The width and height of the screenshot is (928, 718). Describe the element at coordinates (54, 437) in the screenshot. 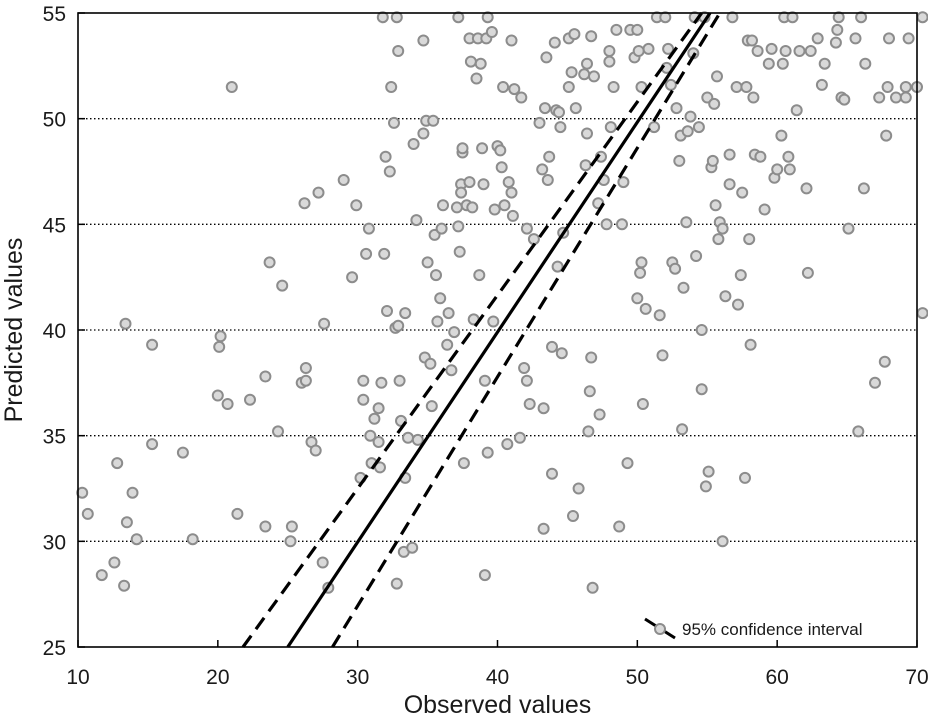

I see `y-tick-label-35: 35` at that location.